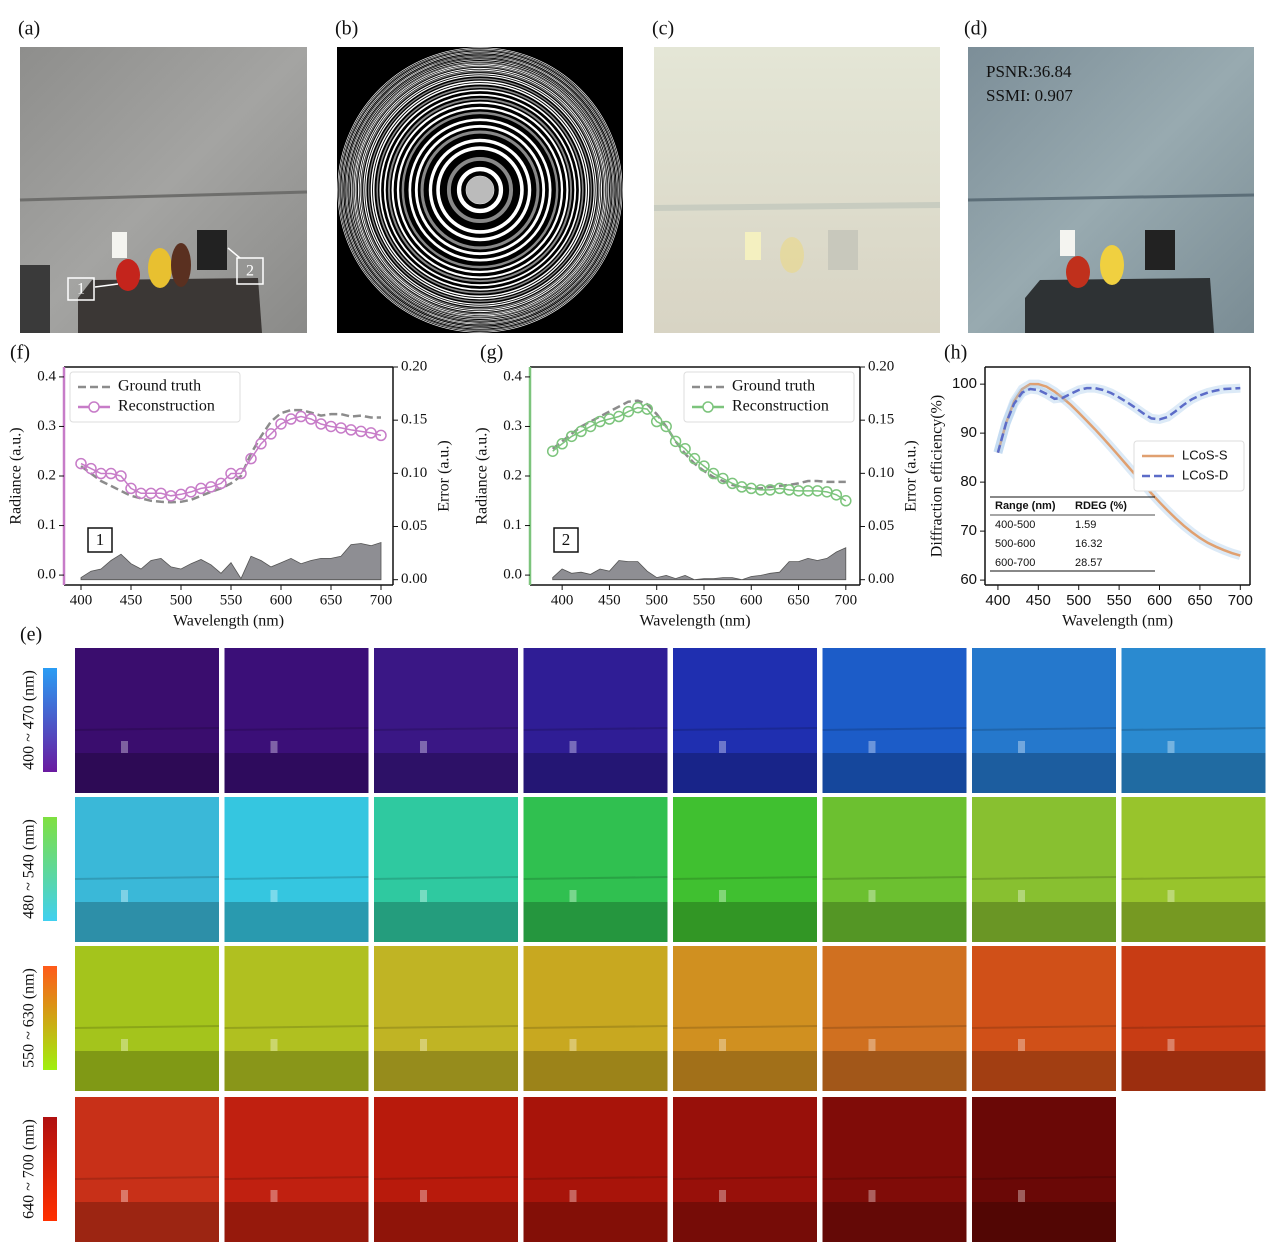  Describe the element at coordinates (562, 600) in the screenshot. I see `x-tick-label: 400` at that location.